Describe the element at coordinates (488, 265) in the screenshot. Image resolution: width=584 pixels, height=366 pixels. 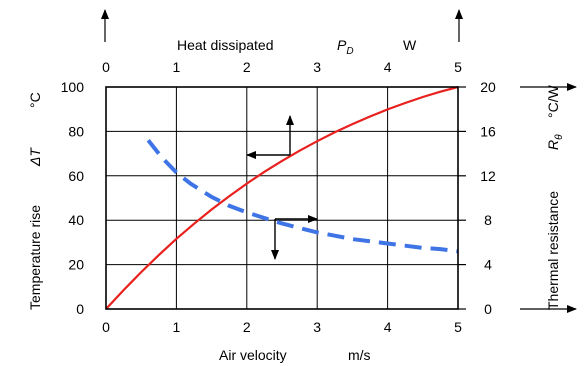
I see `right-tick-label: 4` at that location.